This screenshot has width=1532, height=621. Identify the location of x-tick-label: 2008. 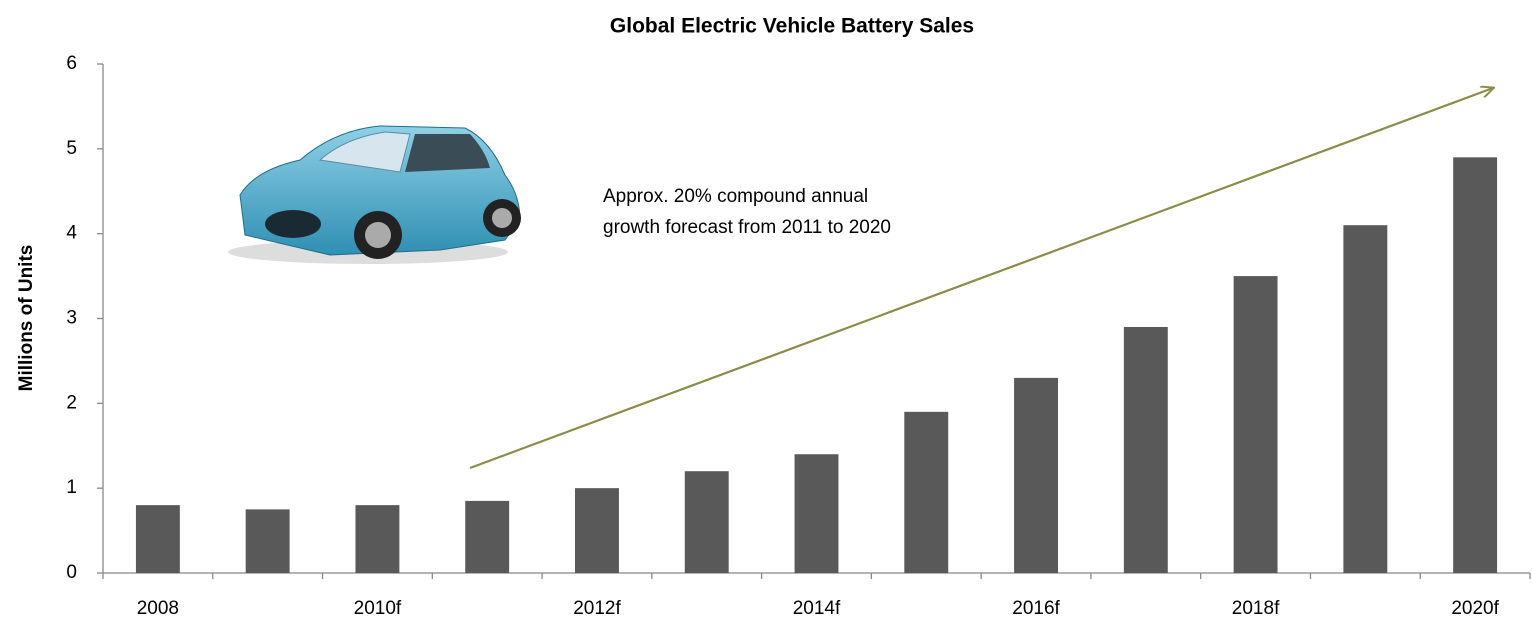
(158, 608).